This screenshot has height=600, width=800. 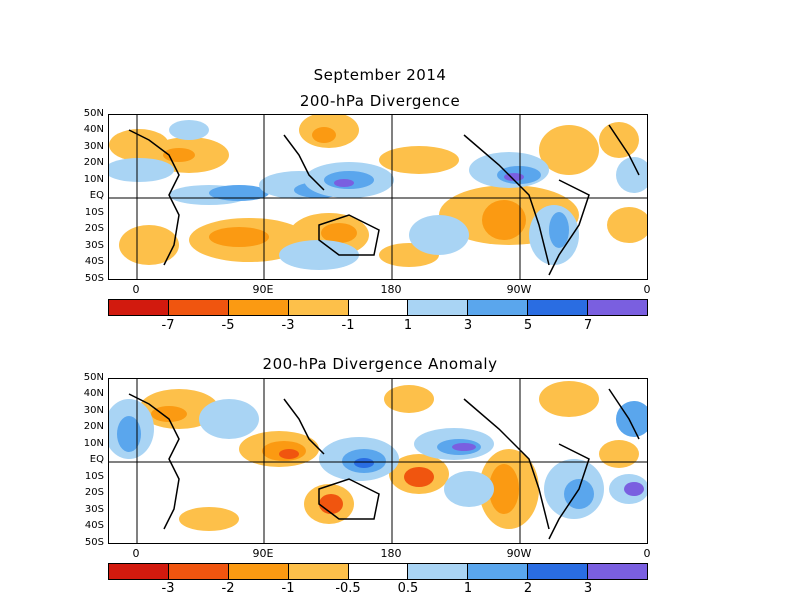 What do you see at coordinates (528, 325) in the screenshot?
I see `colorbar-label: 5` at bounding box center [528, 325].